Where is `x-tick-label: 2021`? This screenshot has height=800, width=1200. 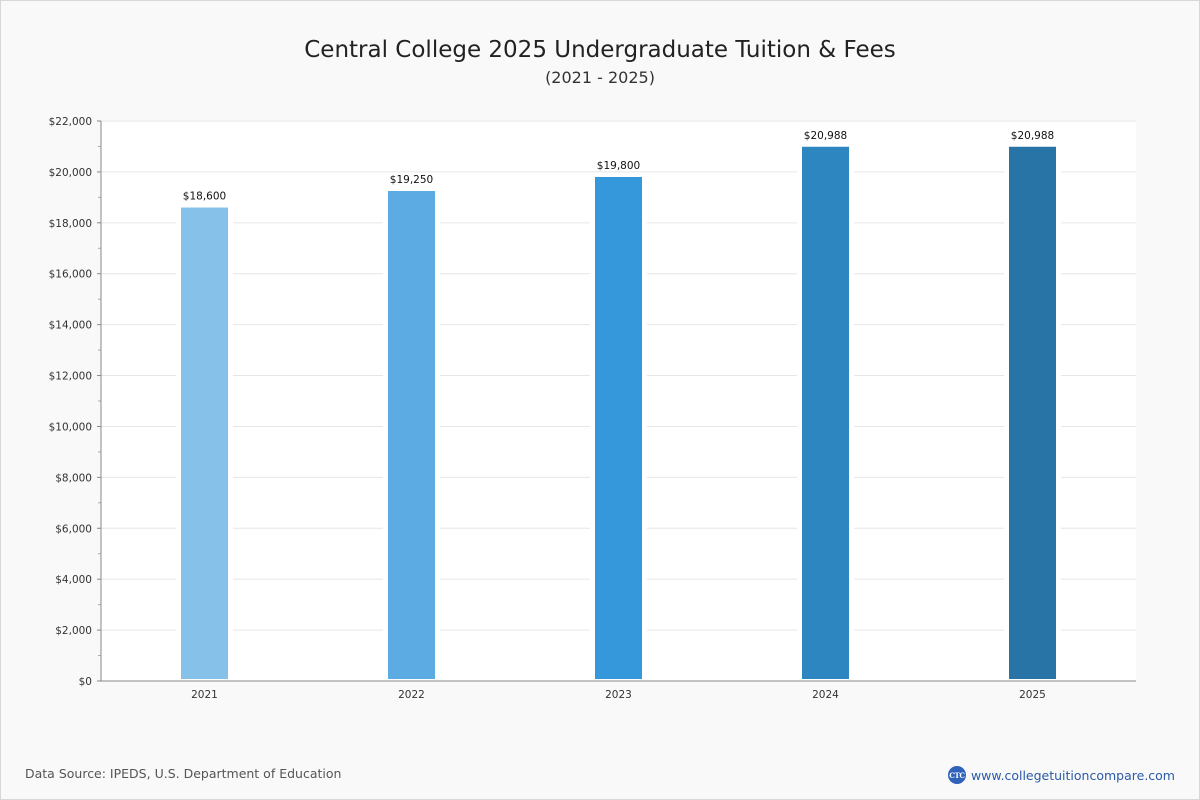
x-tick-label: 2021 is located at coordinates (204, 695).